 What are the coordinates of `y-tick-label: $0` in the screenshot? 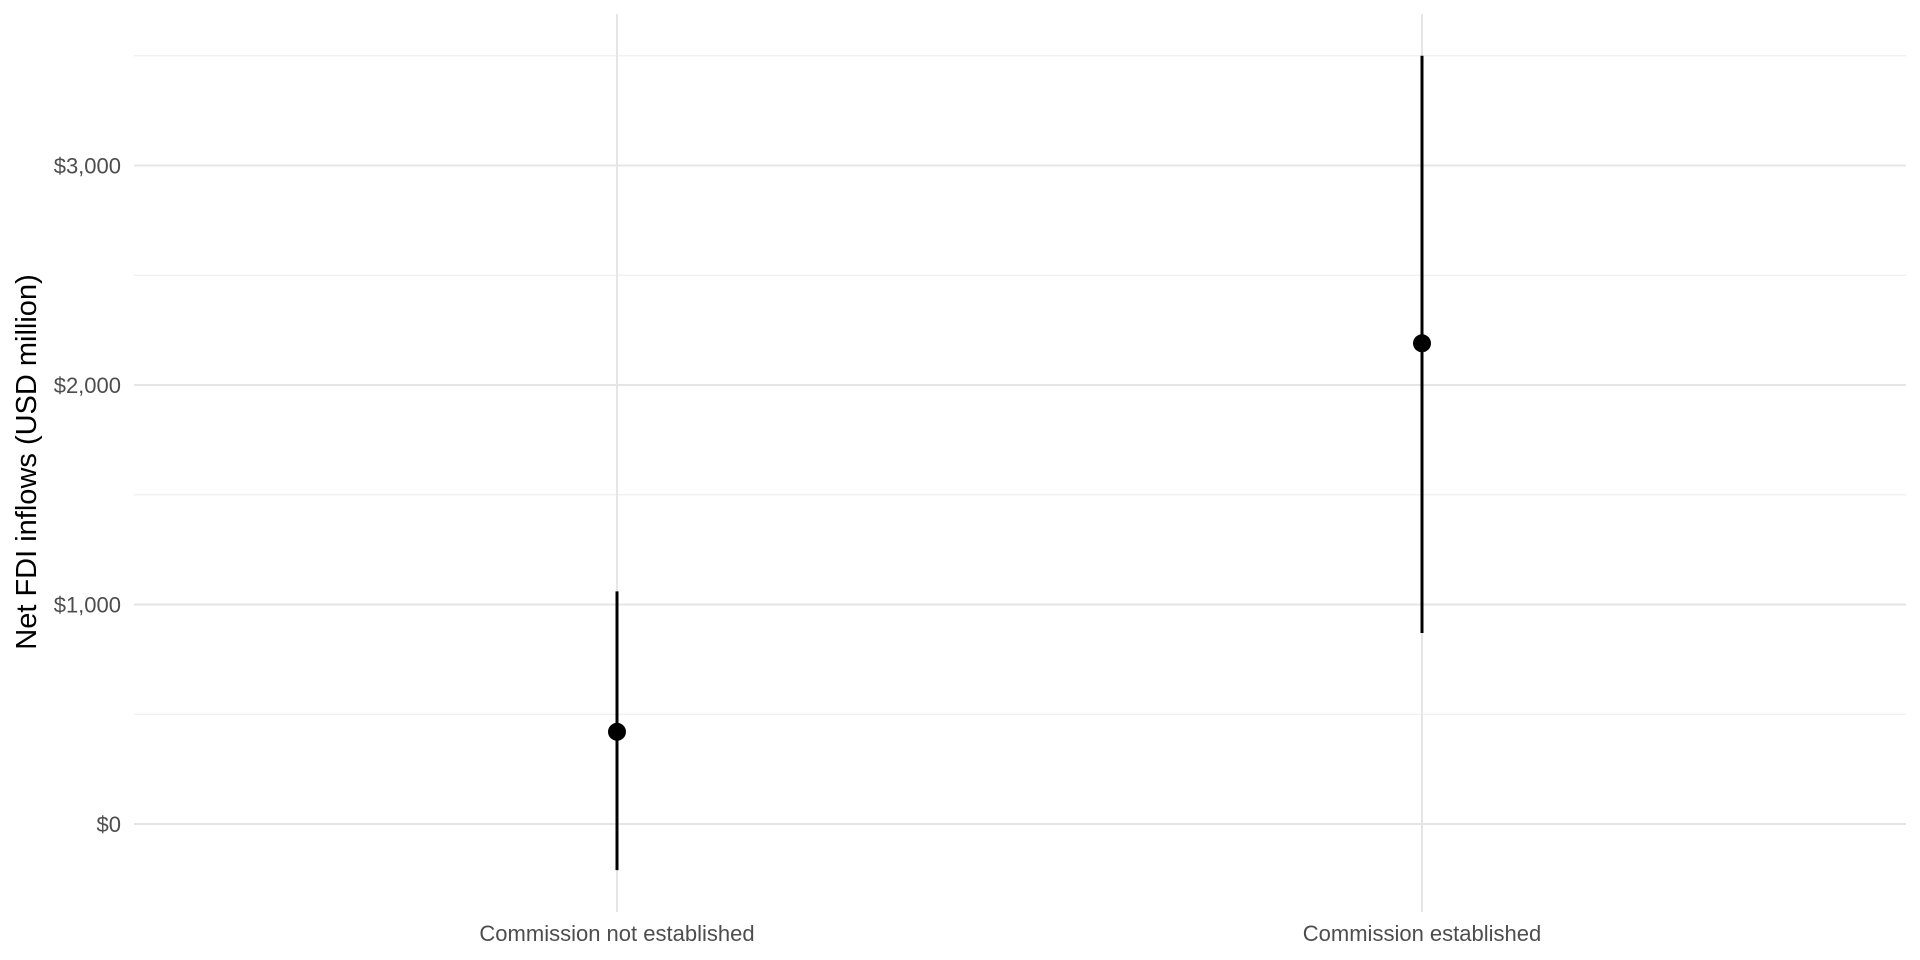 It's located at (109, 824).